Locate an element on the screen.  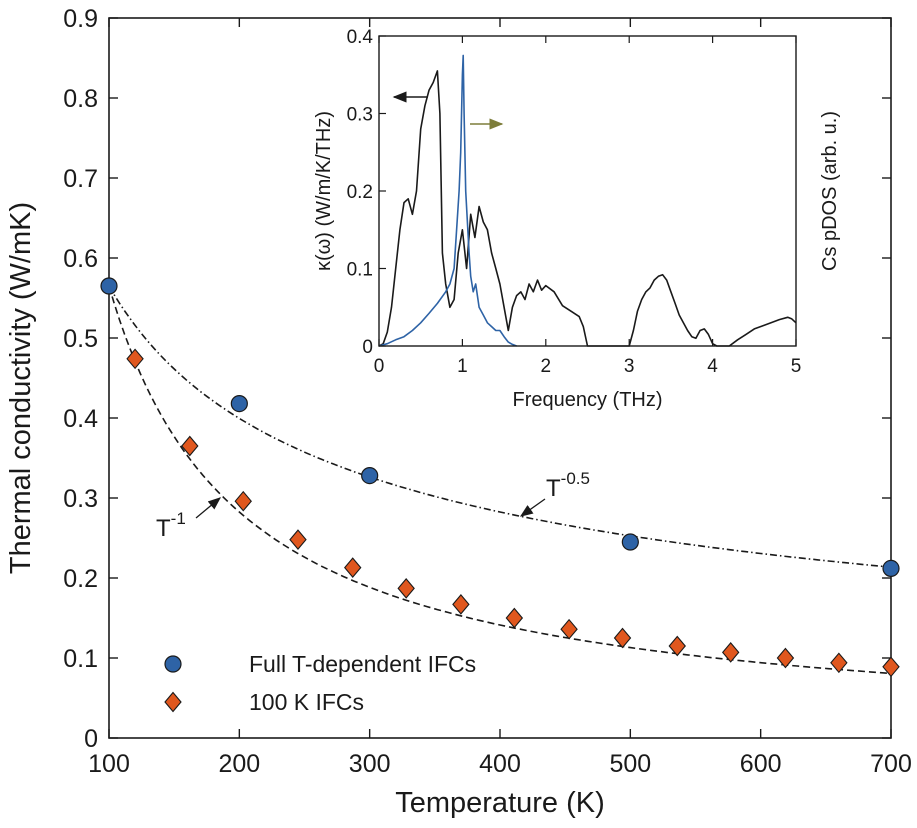
y-tick-label: 0.1 is located at coordinates (80, 659).